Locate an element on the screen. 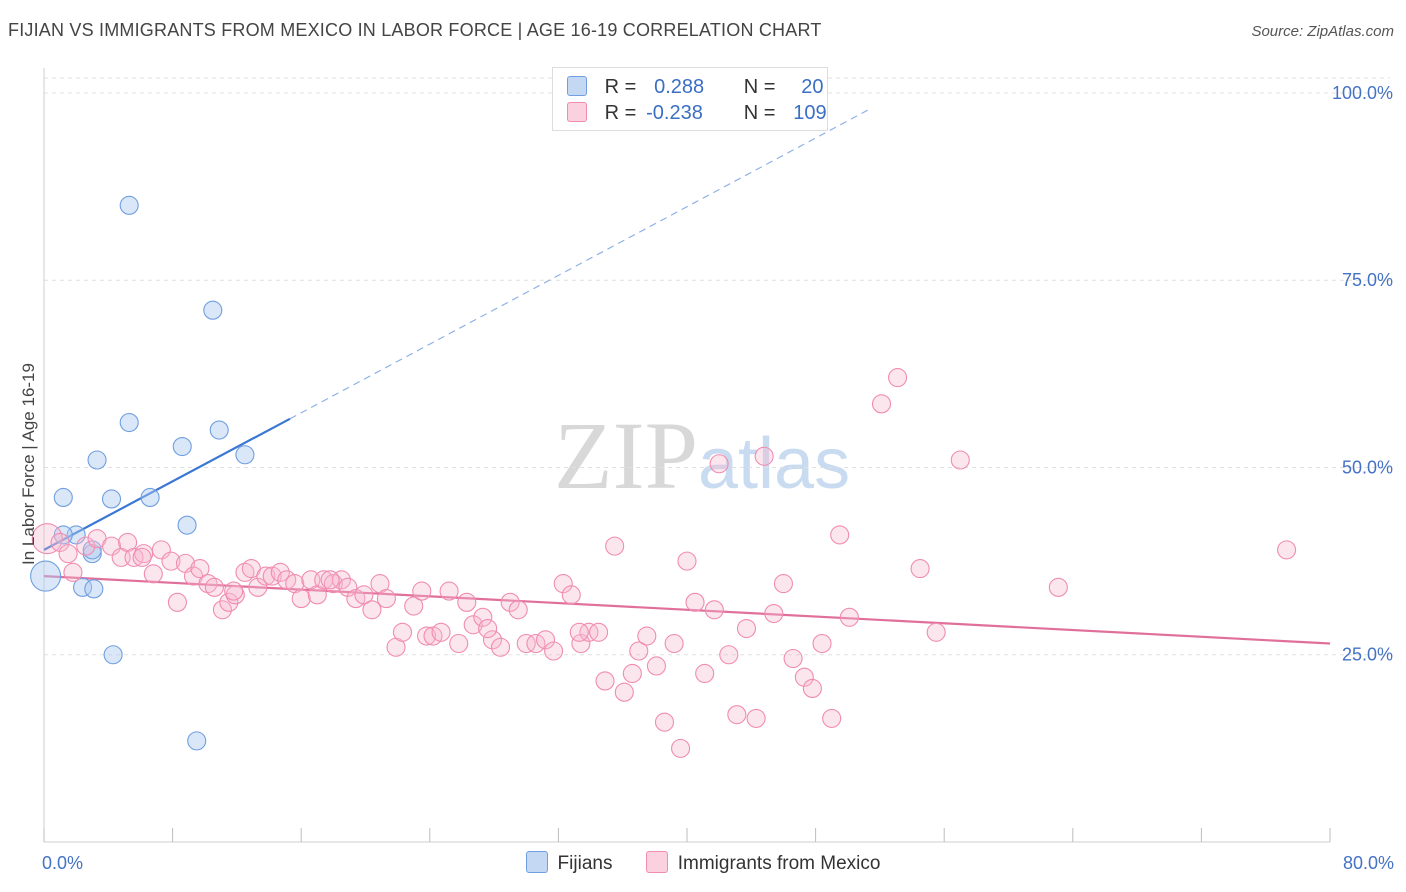 The image size is (1406, 892). y-tick-label: 75.0% is located at coordinates (1367, 280).